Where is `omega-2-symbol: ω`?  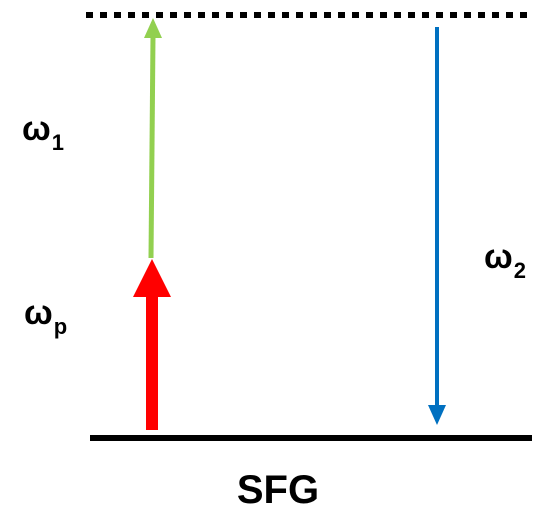
omega-2-symbol: ω is located at coordinates (498, 257).